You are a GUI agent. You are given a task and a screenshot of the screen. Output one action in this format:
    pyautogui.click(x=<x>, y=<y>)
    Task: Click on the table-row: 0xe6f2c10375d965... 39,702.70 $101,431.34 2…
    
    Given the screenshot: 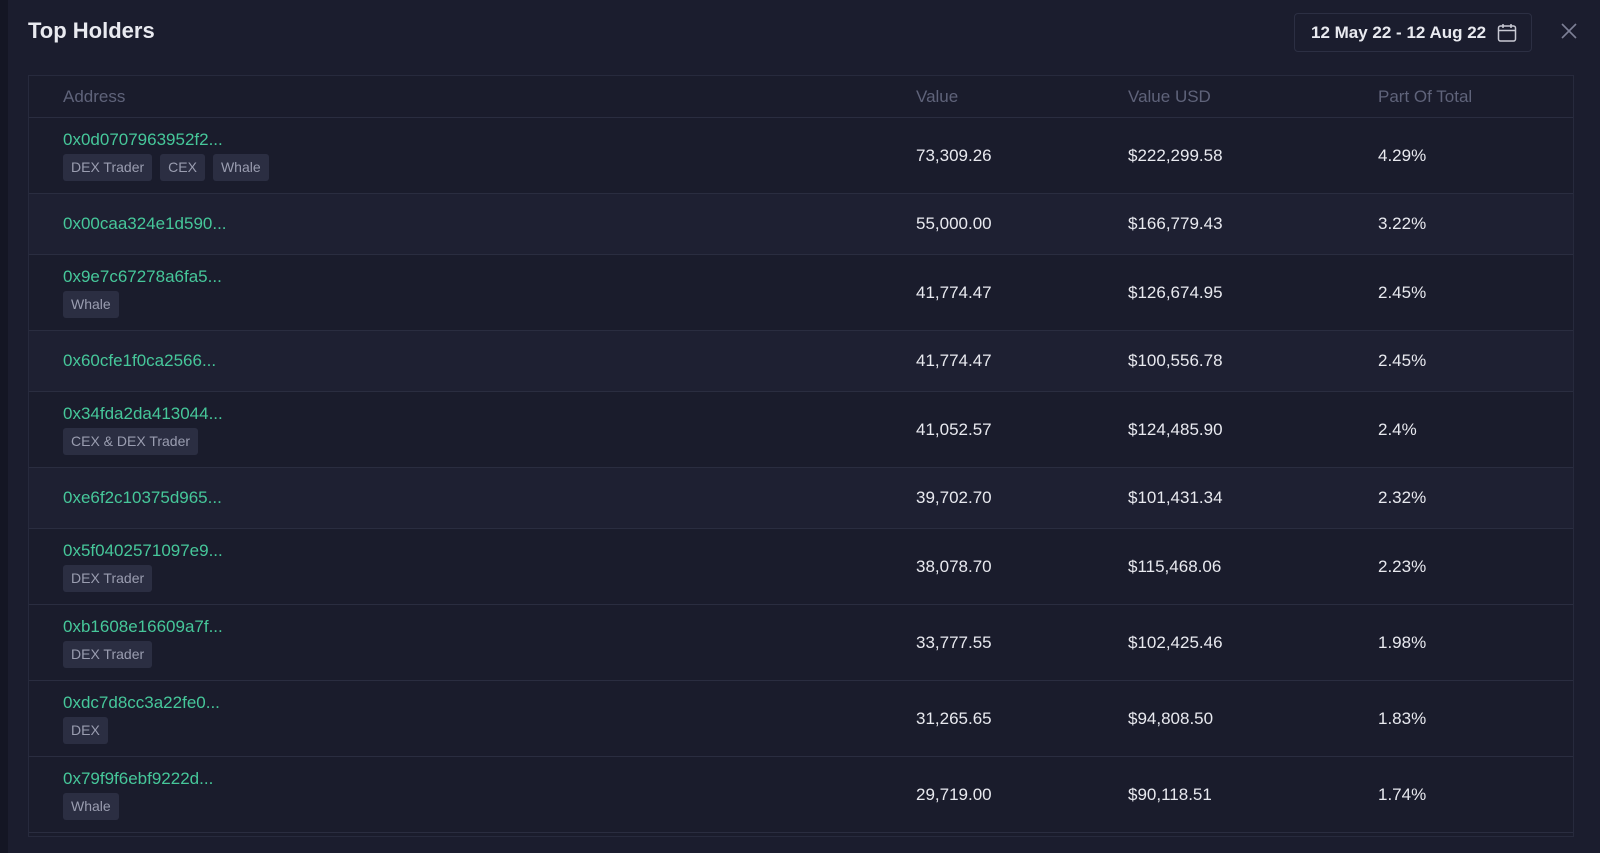 What is the action you would take?
    pyautogui.click(x=801, y=498)
    